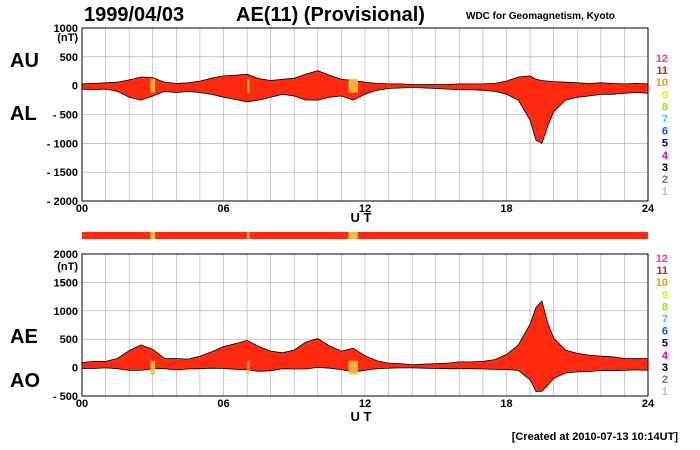 The width and height of the screenshot is (700, 450). Describe the element at coordinates (365, 379) in the screenshot. I see `series-ao-line` at that location.